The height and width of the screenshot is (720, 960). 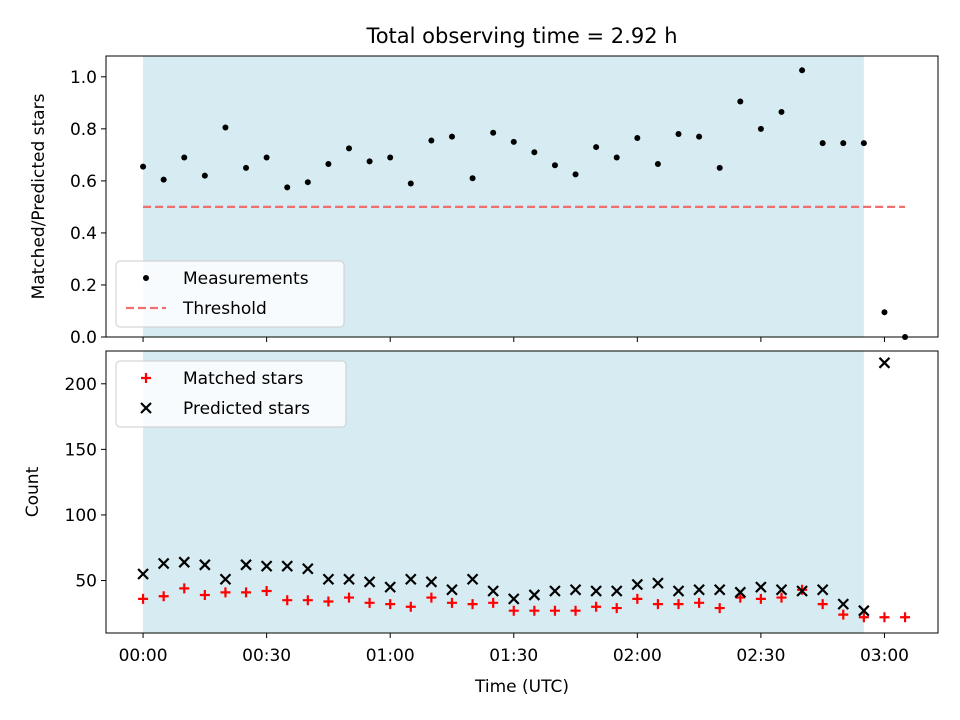 What do you see at coordinates (81, 516) in the screenshot?
I see `y-tick-label: 100` at bounding box center [81, 516].